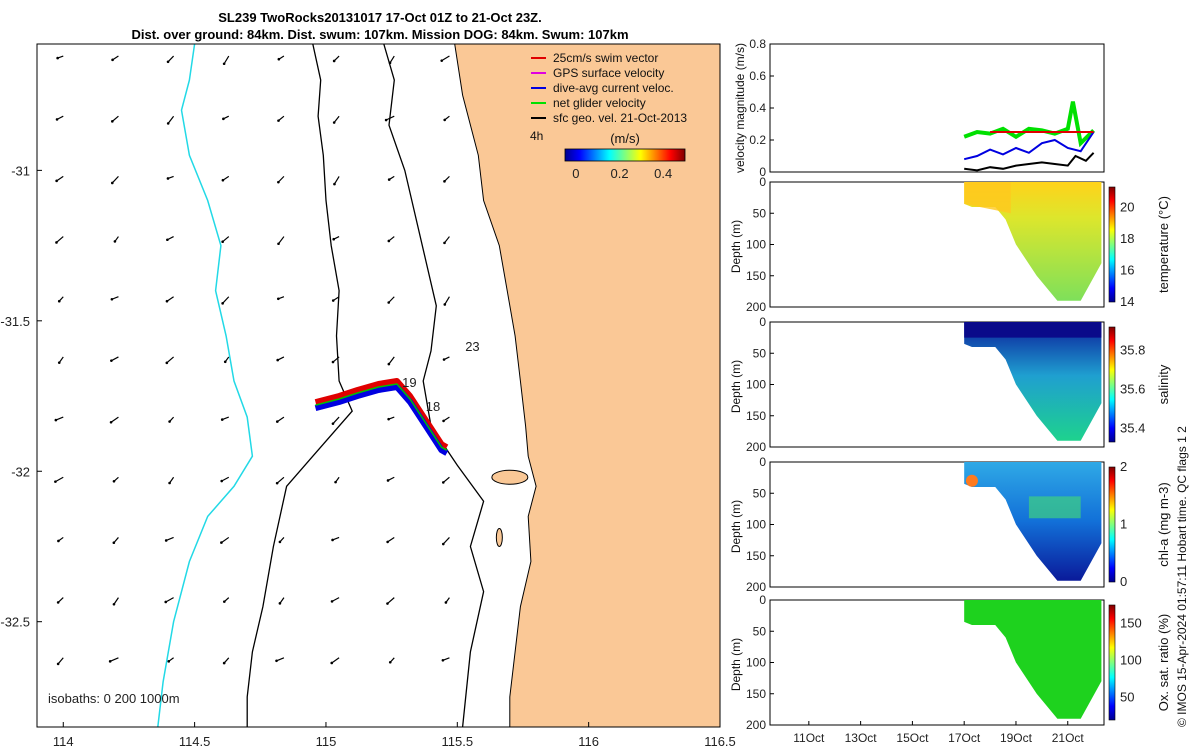 Image resolution: width=1200 pixels, height=750 pixels. I want to click on x-tick-label: 115.5, so click(458, 741).